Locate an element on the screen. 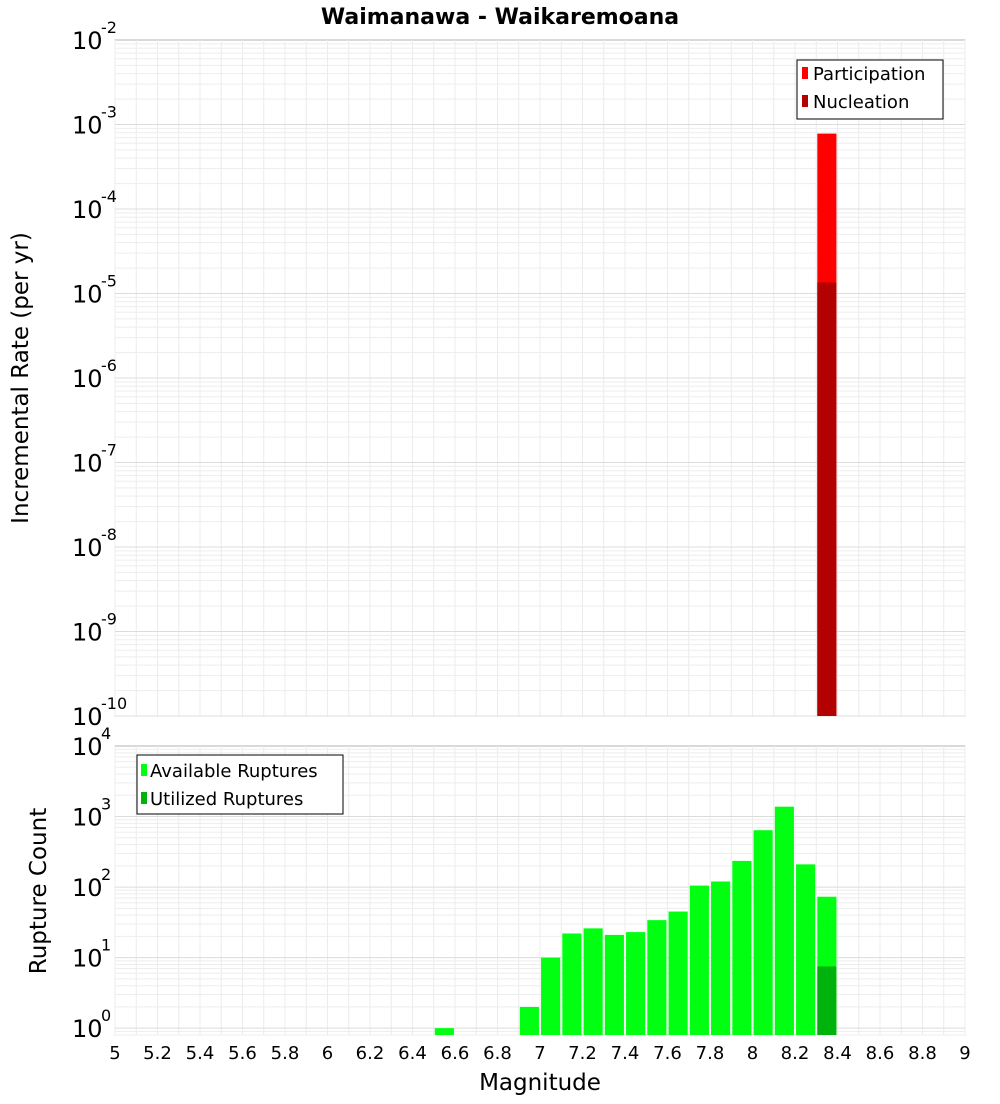 The image size is (1000, 1104). x-tick-label: 7.8 is located at coordinates (710, 1053).